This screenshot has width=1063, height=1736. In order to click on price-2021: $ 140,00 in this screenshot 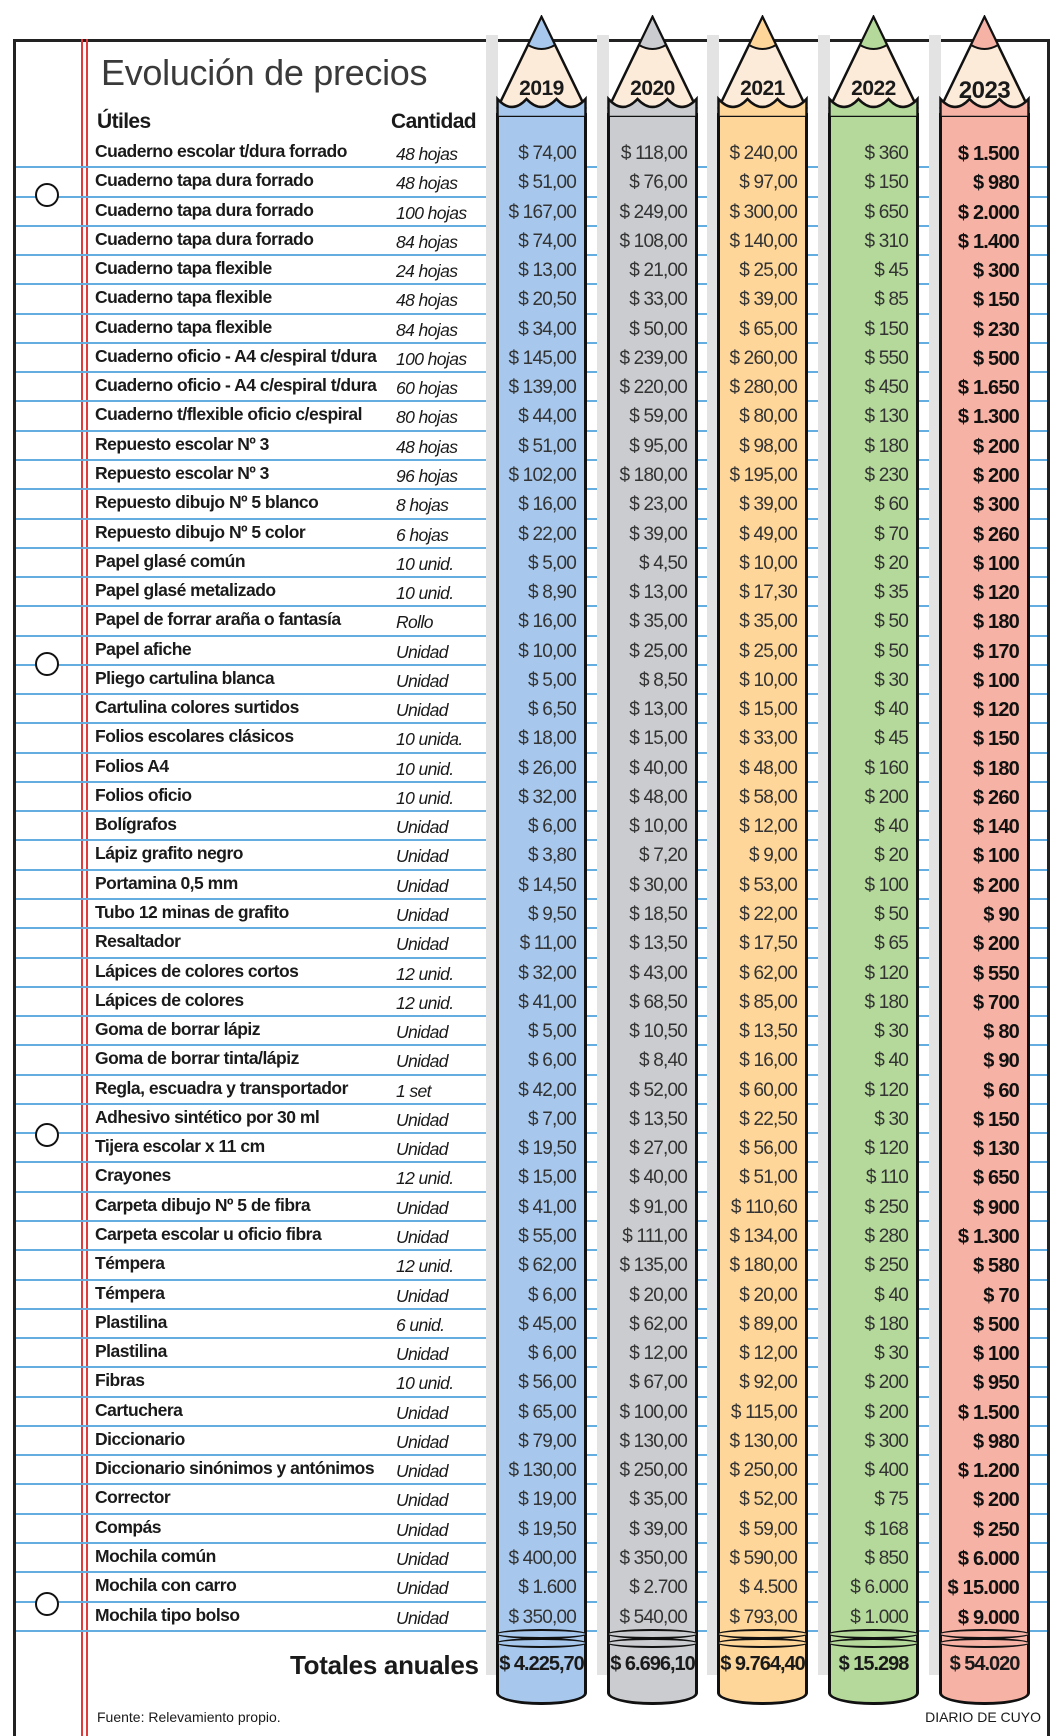, I will do `click(763, 241)`.